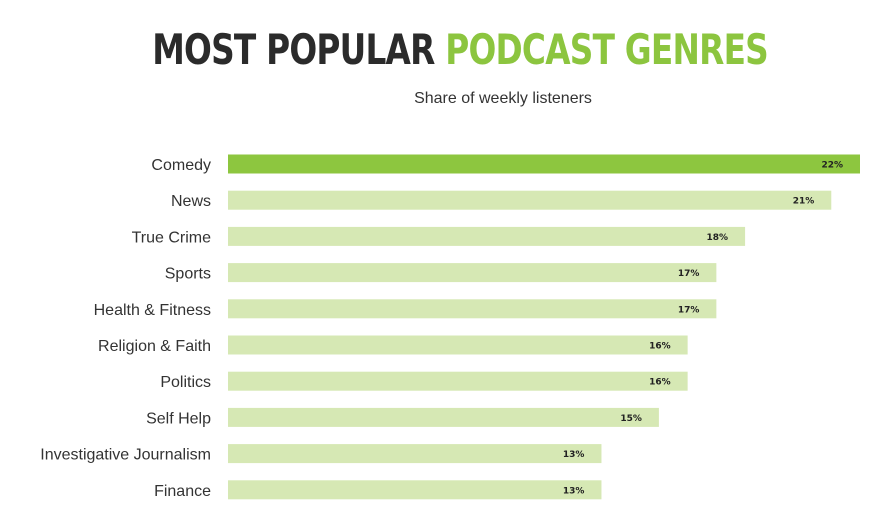 This screenshot has height=509, width=896. I want to click on bar-comedy, so click(544, 164).